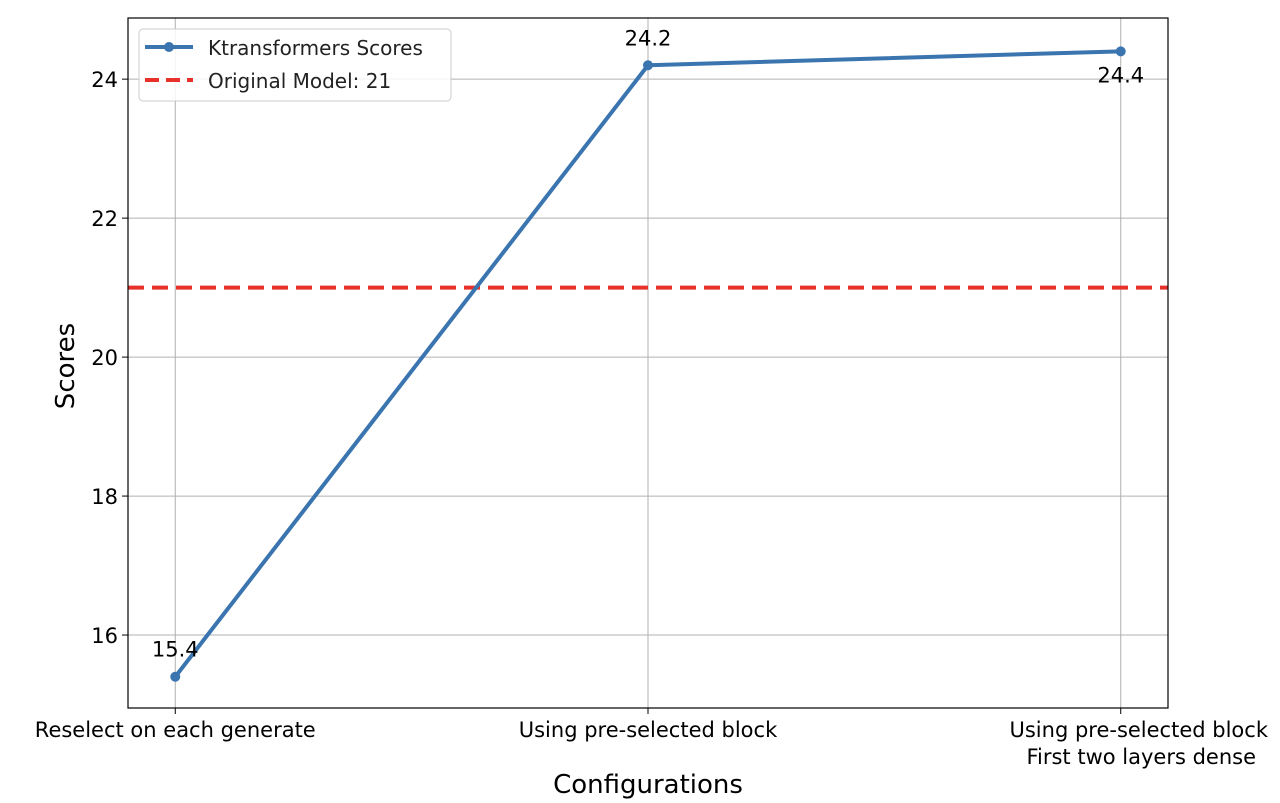 The image size is (1280, 803). I want to click on y-tick-label: 16, so click(104, 636).